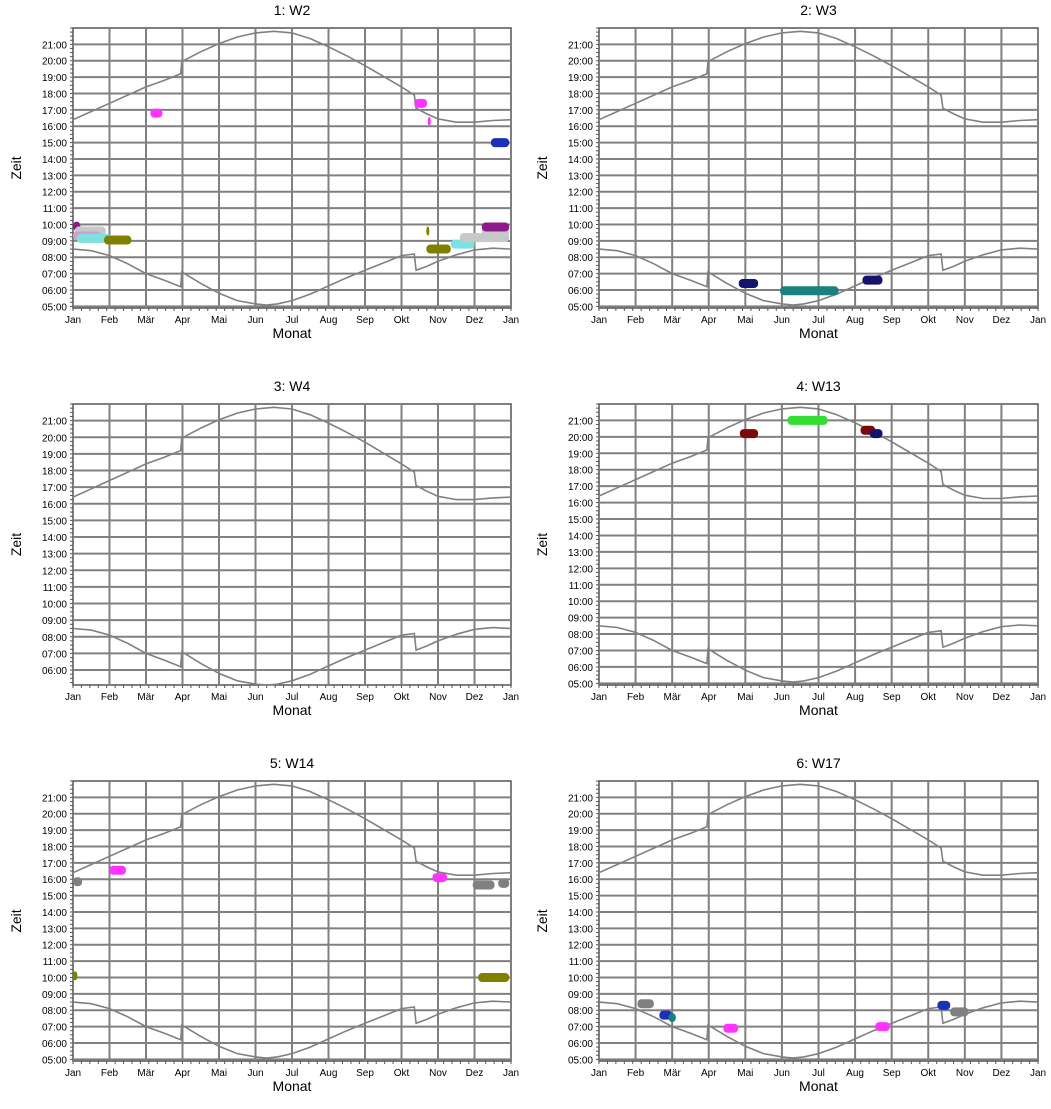  Describe the element at coordinates (292, 386) in the screenshot. I see `chart-title: 3: W4` at that location.